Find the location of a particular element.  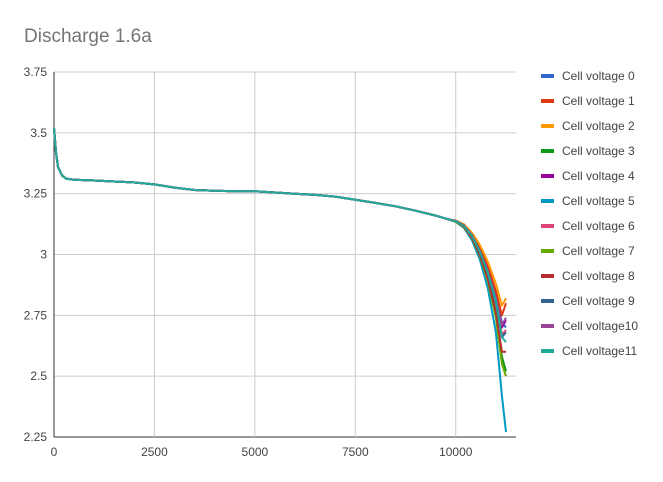

legend-item: Cell voltage 6 is located at coordinates (589, 225).